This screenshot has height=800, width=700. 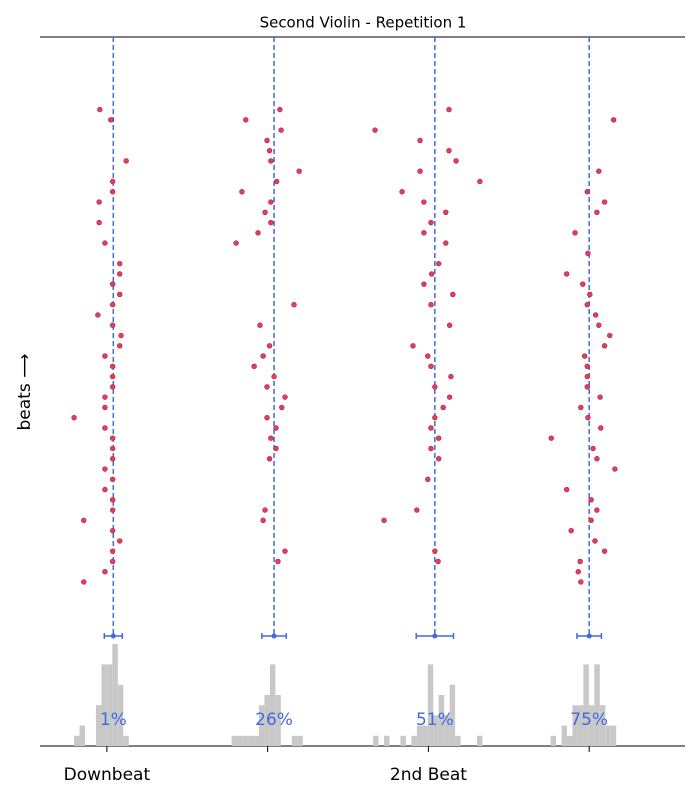 What do you see at coordinates (107, 775) in the screenshot?
I see `x-tick-label: Downbeat` at bounding box center [107, 775].